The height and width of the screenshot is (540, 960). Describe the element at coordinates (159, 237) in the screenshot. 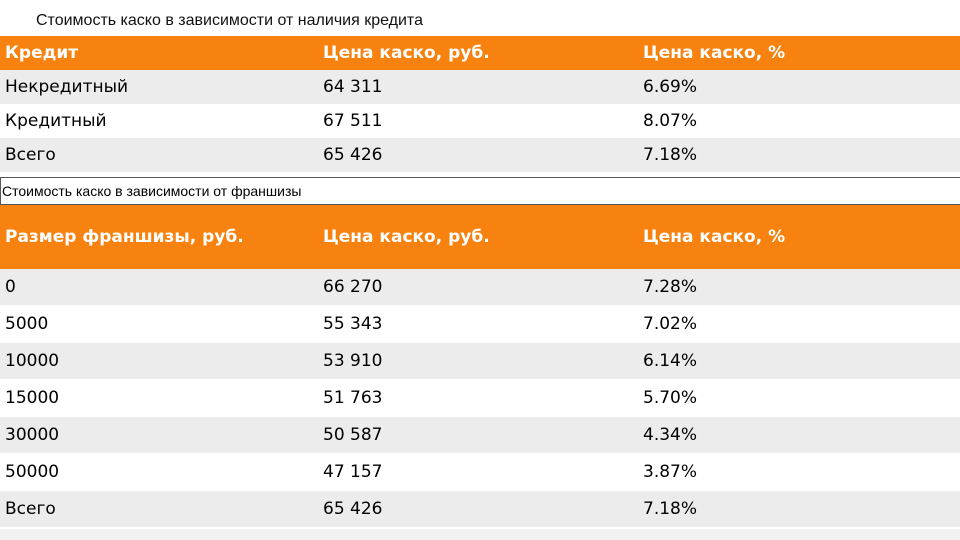

I see `header-cell: Размер франшизы, руб.` at that location.